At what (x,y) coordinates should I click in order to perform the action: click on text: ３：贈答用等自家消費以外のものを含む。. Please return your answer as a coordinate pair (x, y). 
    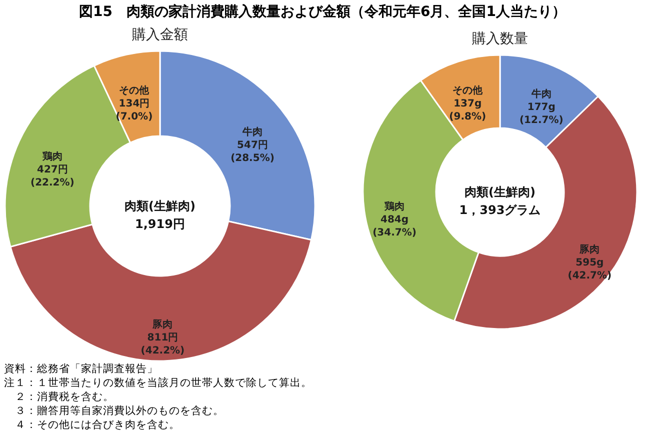
    Looking at the image, I should click on (119, 411).